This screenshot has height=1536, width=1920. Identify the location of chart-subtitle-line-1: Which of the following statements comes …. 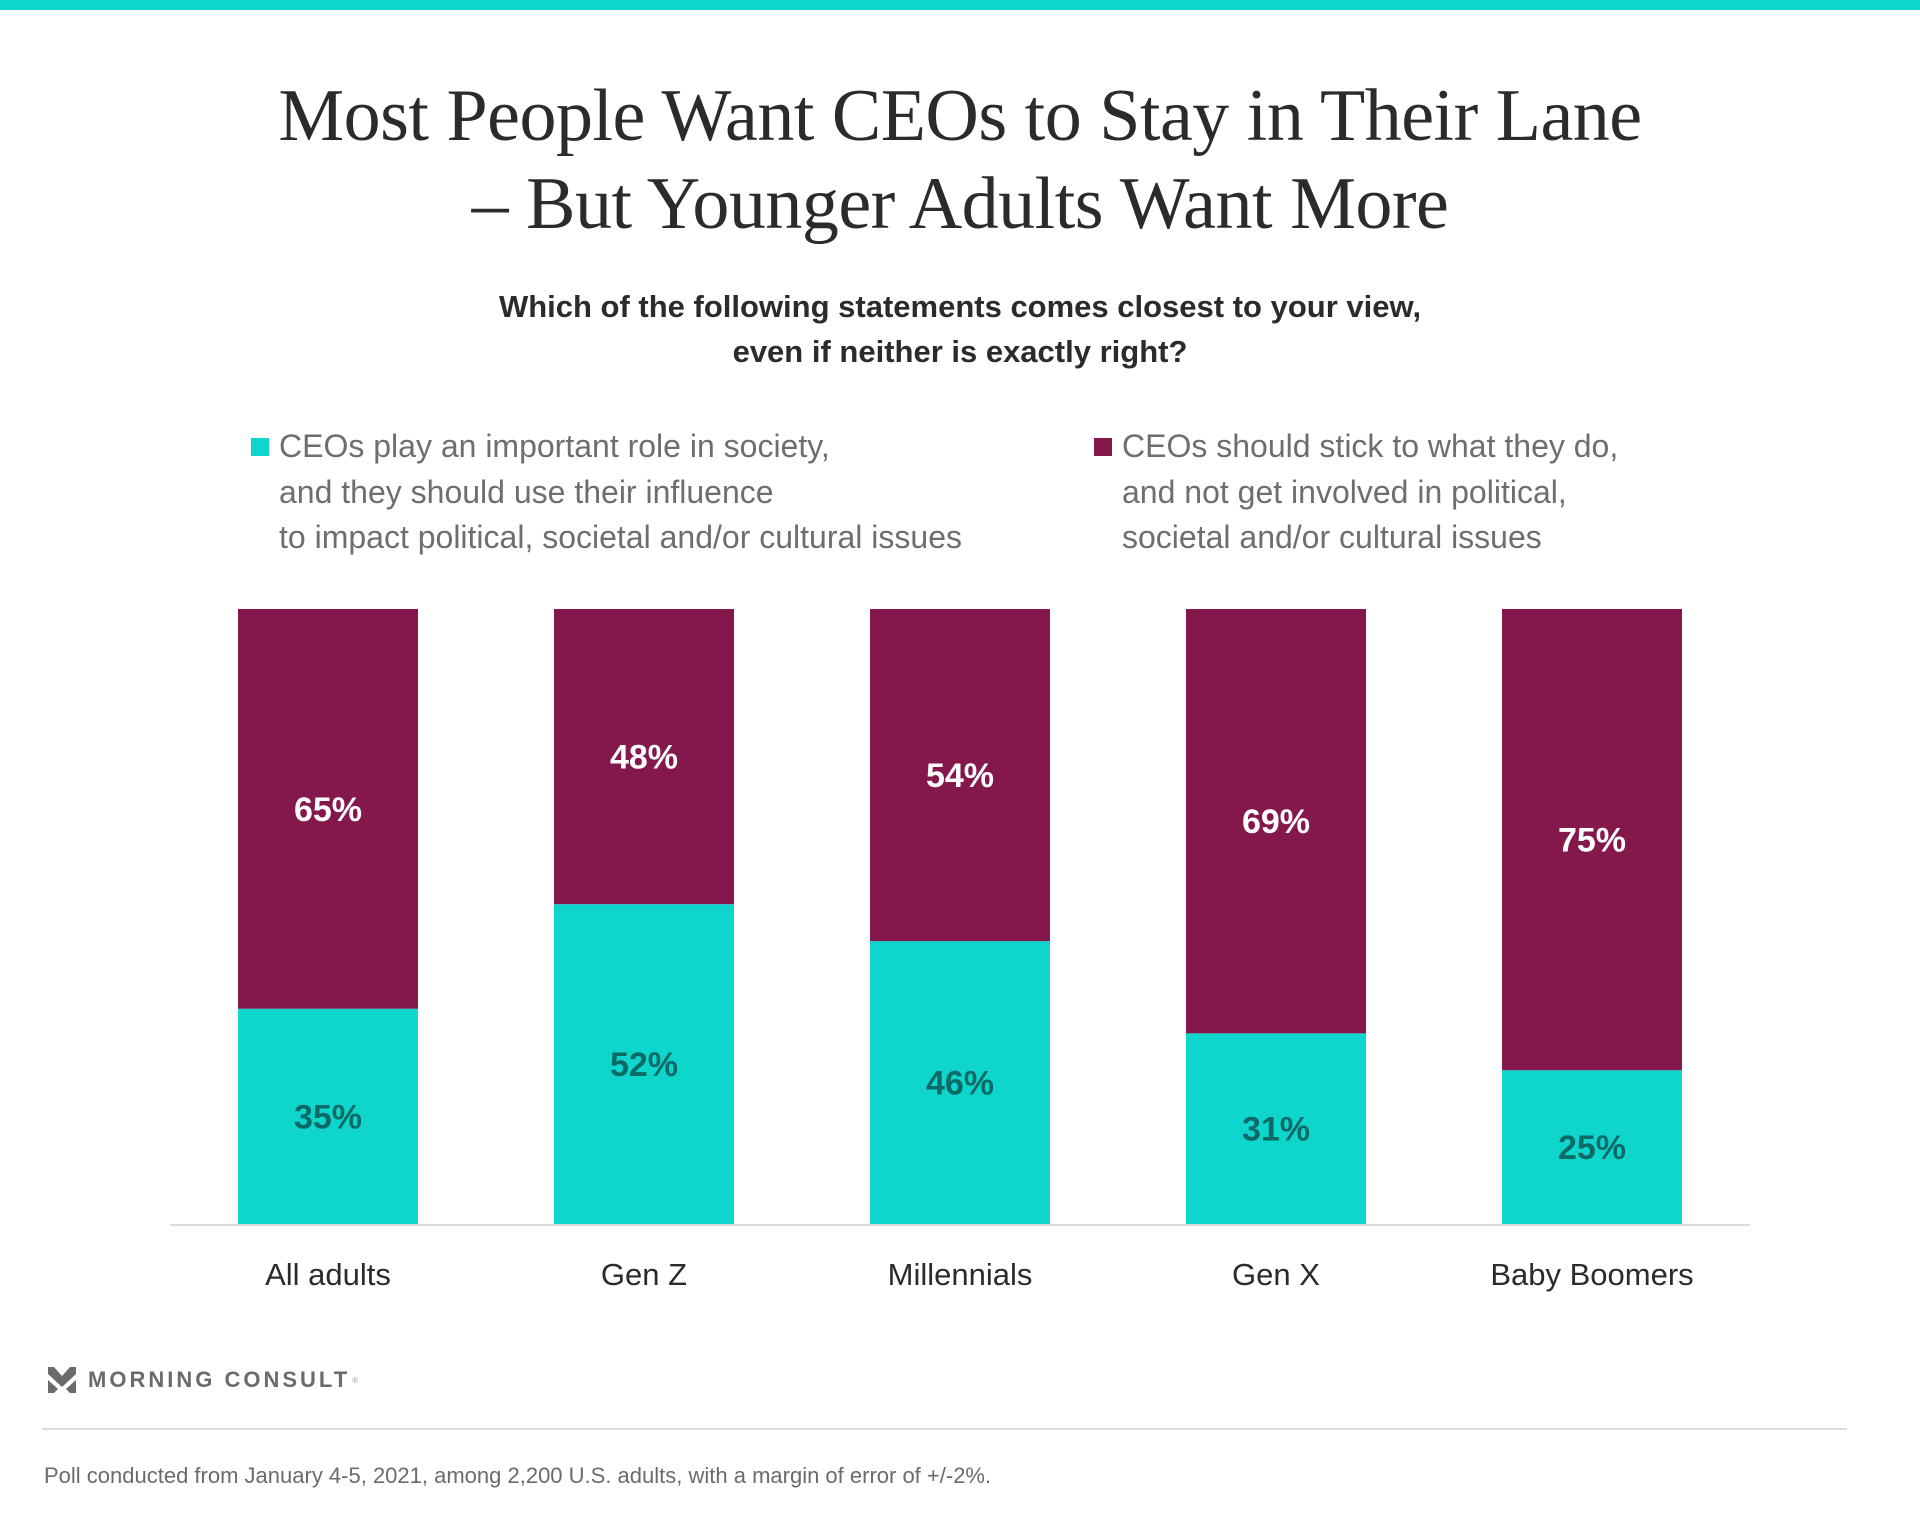
(960, 306).